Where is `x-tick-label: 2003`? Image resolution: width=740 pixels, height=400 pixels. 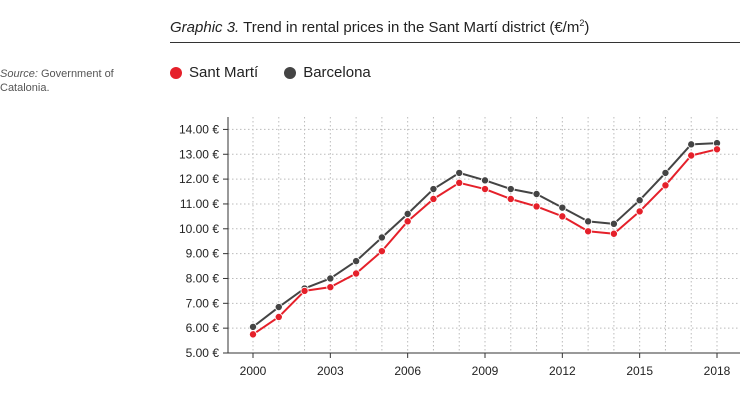
x-tick-label: 2003 is located at coordinates (330, 371).